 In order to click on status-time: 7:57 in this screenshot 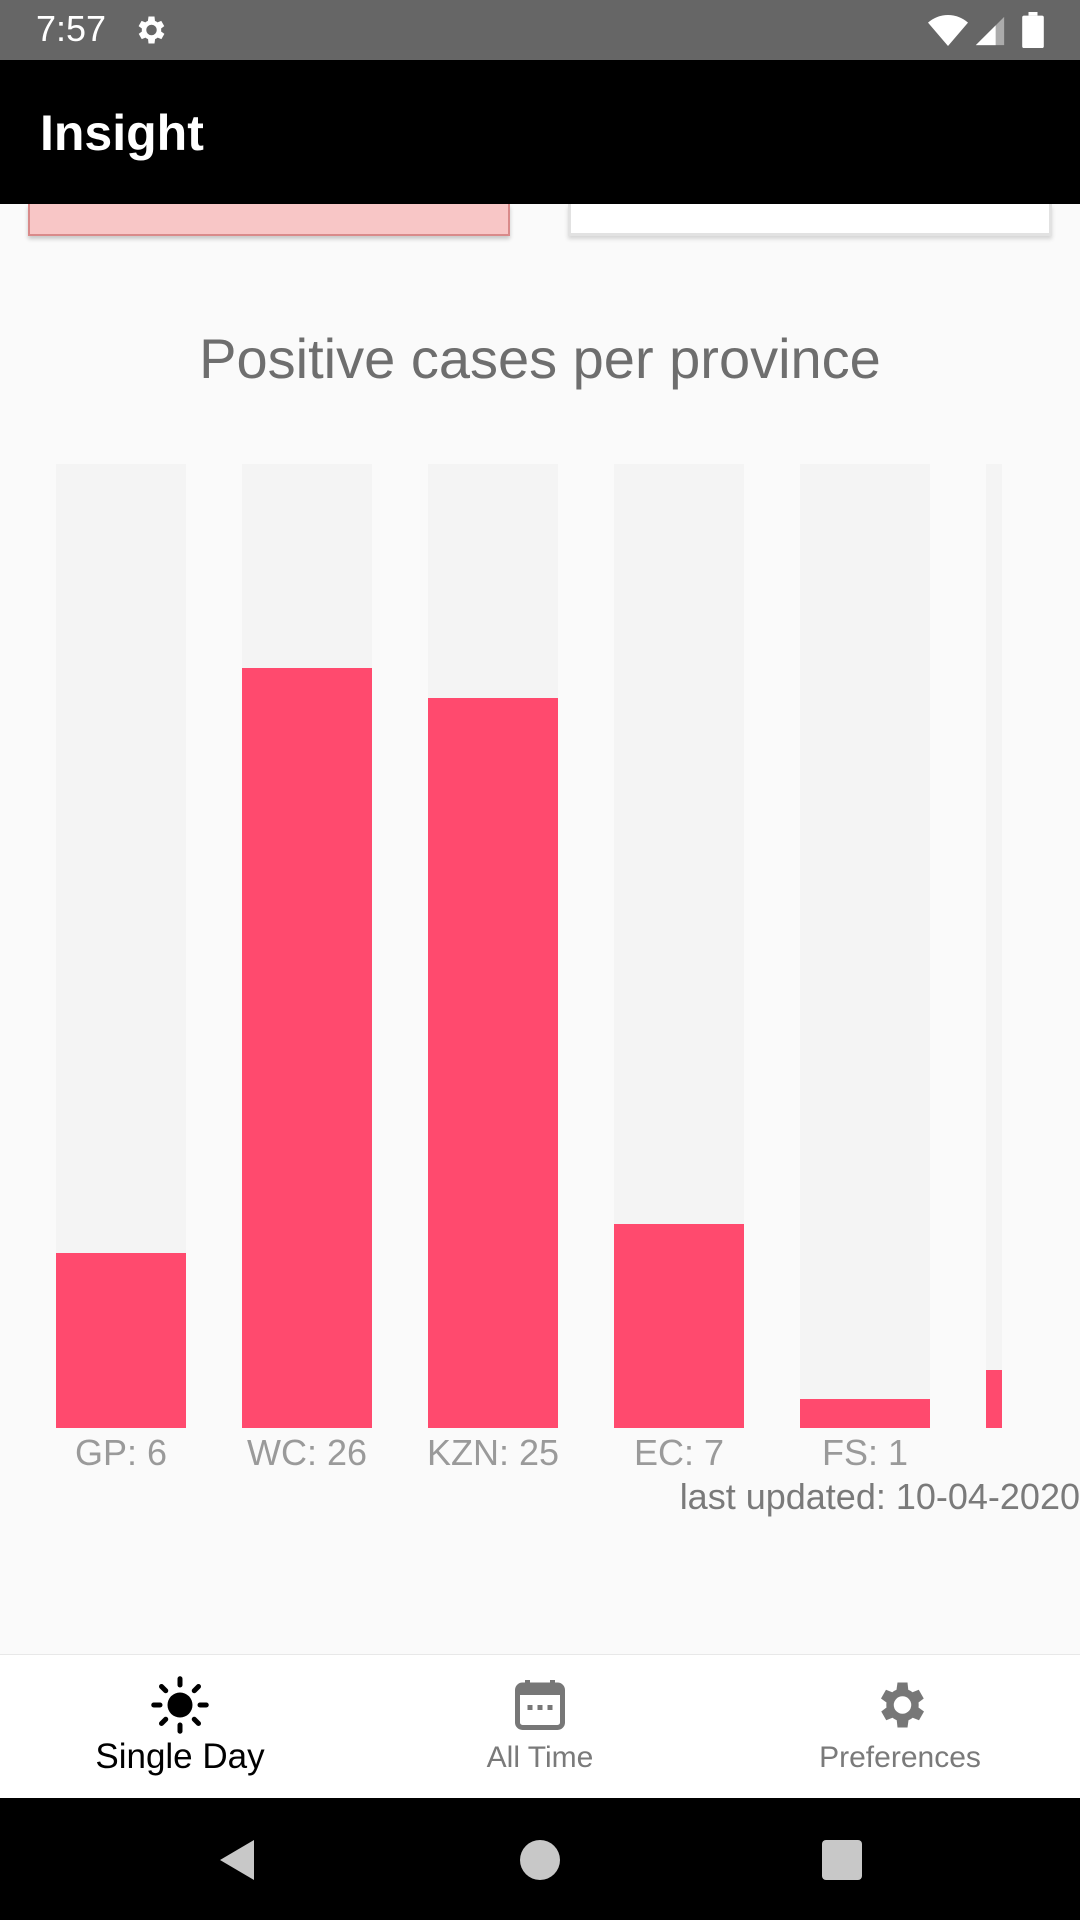, I will do `click(71, 28)`.